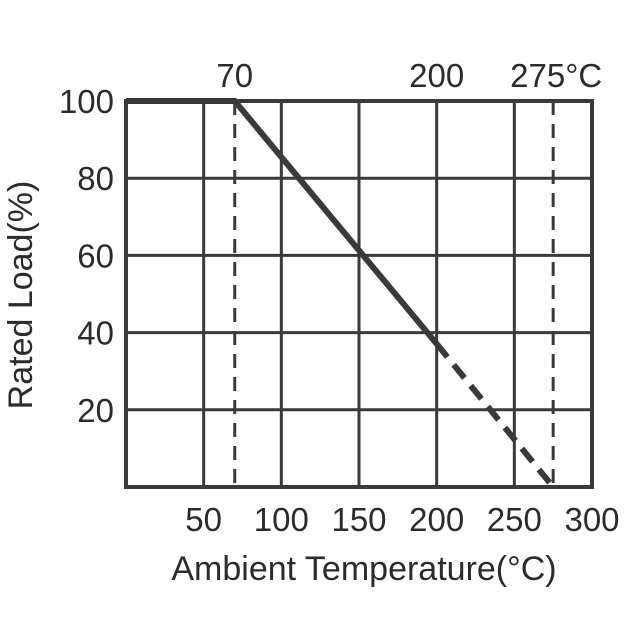  What do you see at coordinates (556, 75) in the screenshot?
I see `top-annotation-275: 275°C` at bounding box center [556, 75].